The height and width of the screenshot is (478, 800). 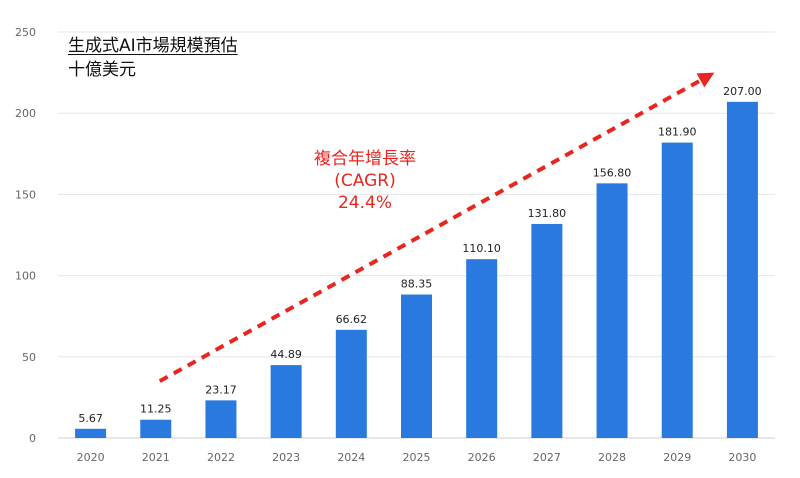 I want to click on data-label: 11.25, so click(x=156, y=409).